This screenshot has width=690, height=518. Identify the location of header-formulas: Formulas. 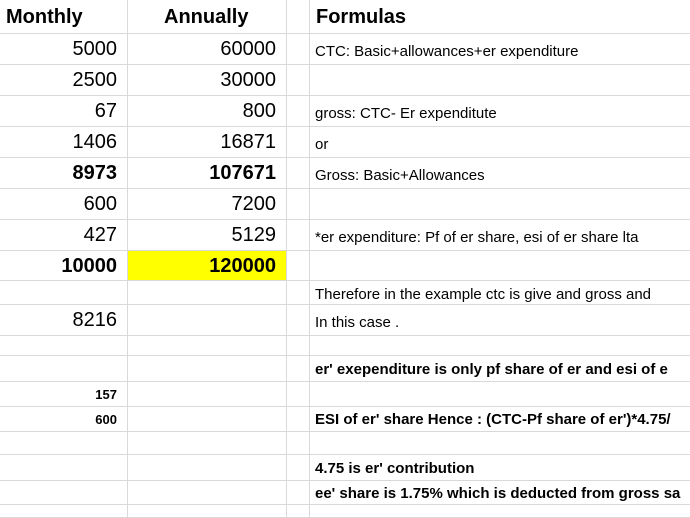
(361, 16).